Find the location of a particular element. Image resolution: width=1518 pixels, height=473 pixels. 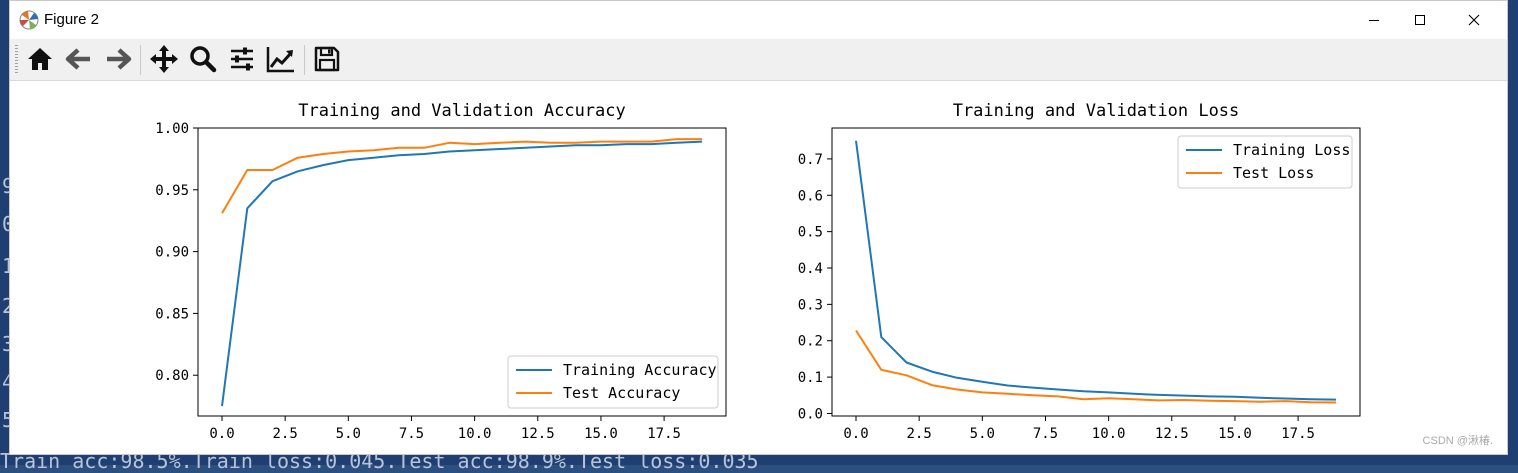

legend-label: Test Loss is located at coordinates (1273, 173).